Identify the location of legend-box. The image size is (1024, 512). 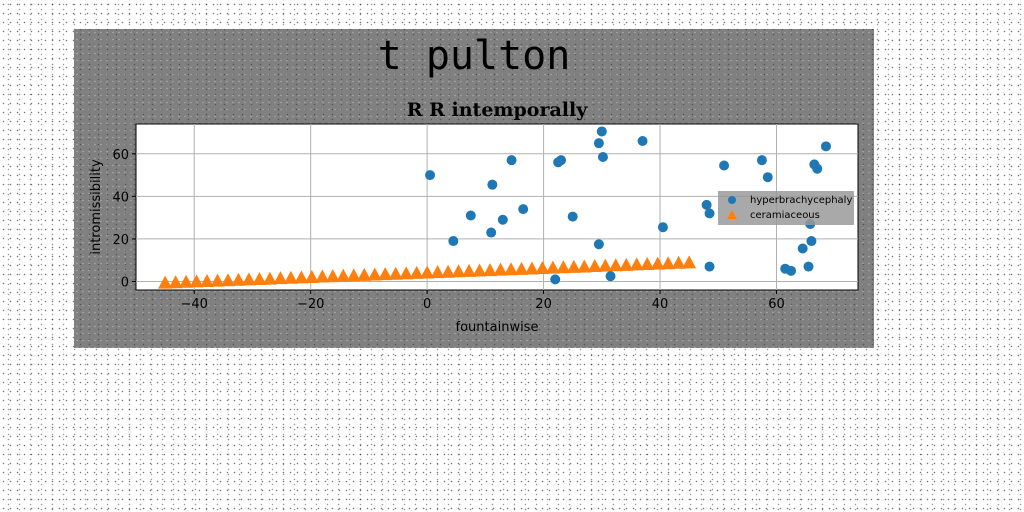
(786, 208).